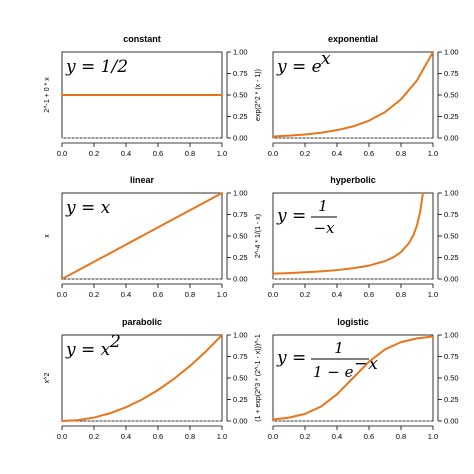 This screenshot has height=474, width=474. Describe the element at coordinates (324, 228) in the screenshot. I see `svg-text: −x` at that location.